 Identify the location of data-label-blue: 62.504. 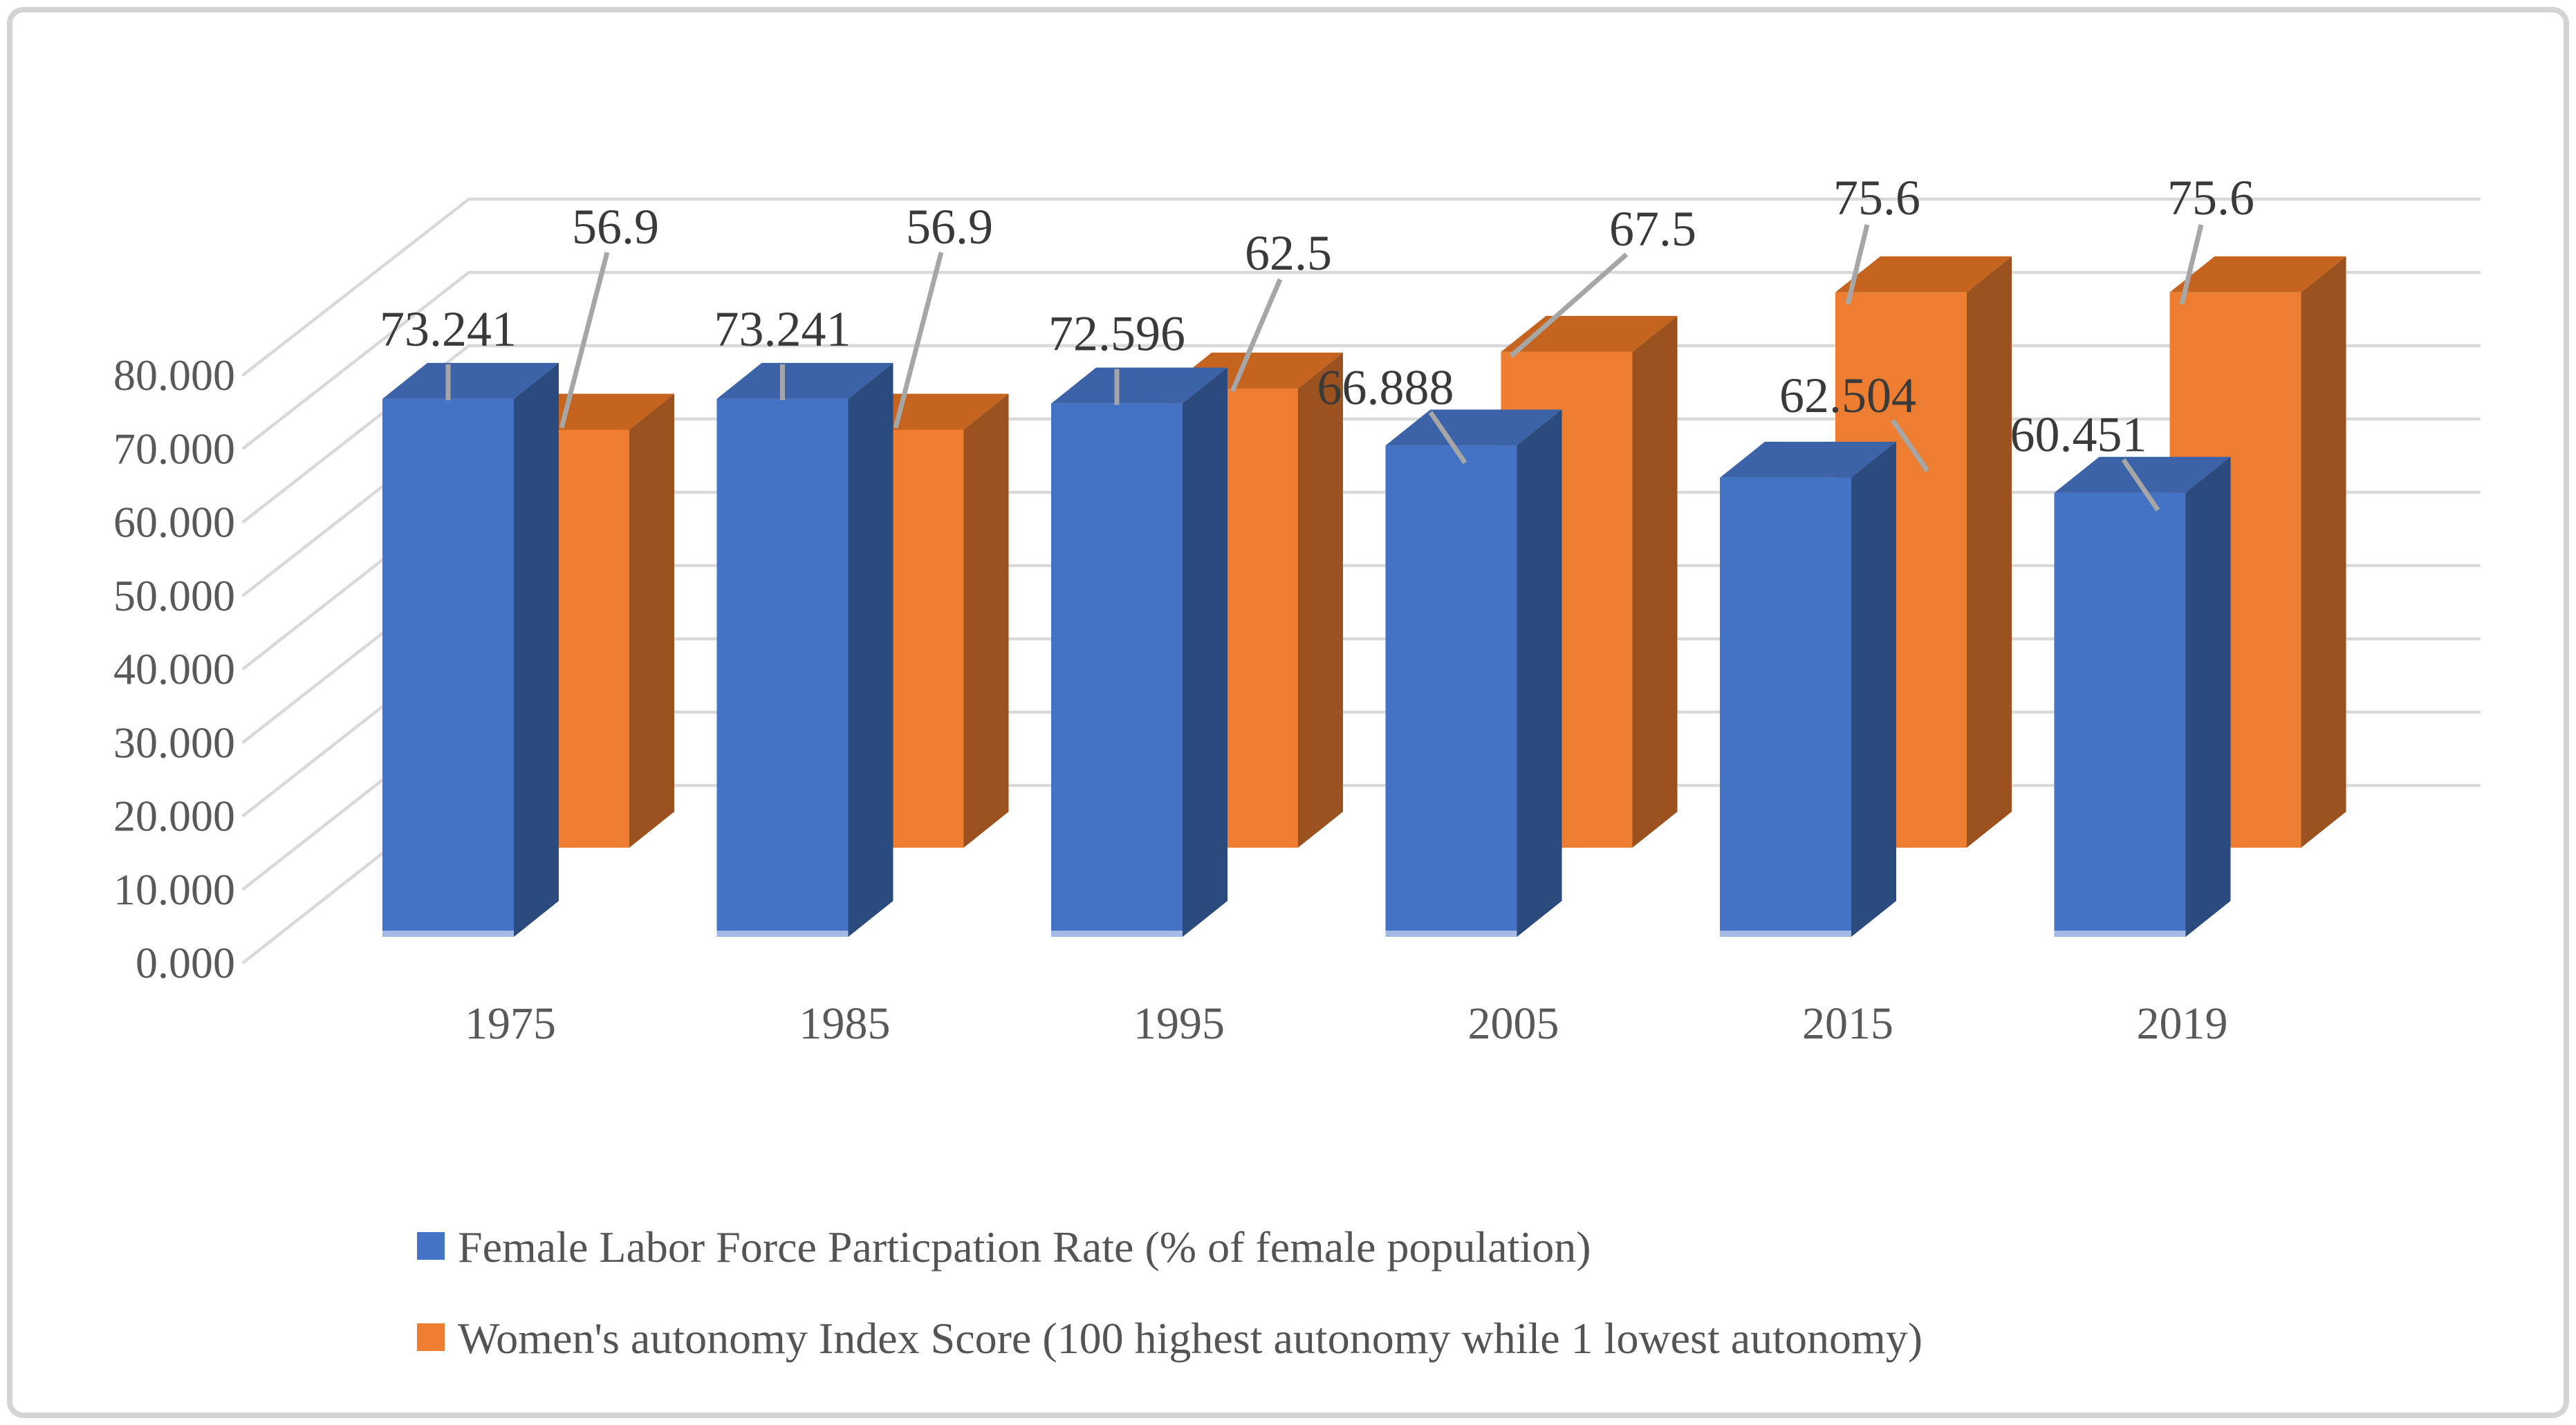
(1848, 395).